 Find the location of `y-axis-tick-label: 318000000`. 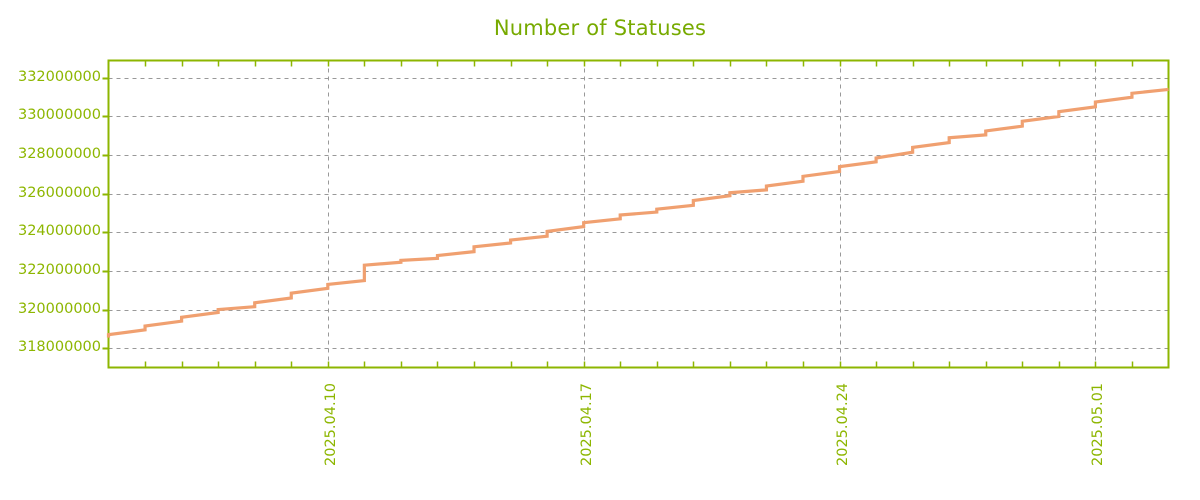

y-axis-tick-label: 318000000 is located at coordinates (59, 346).